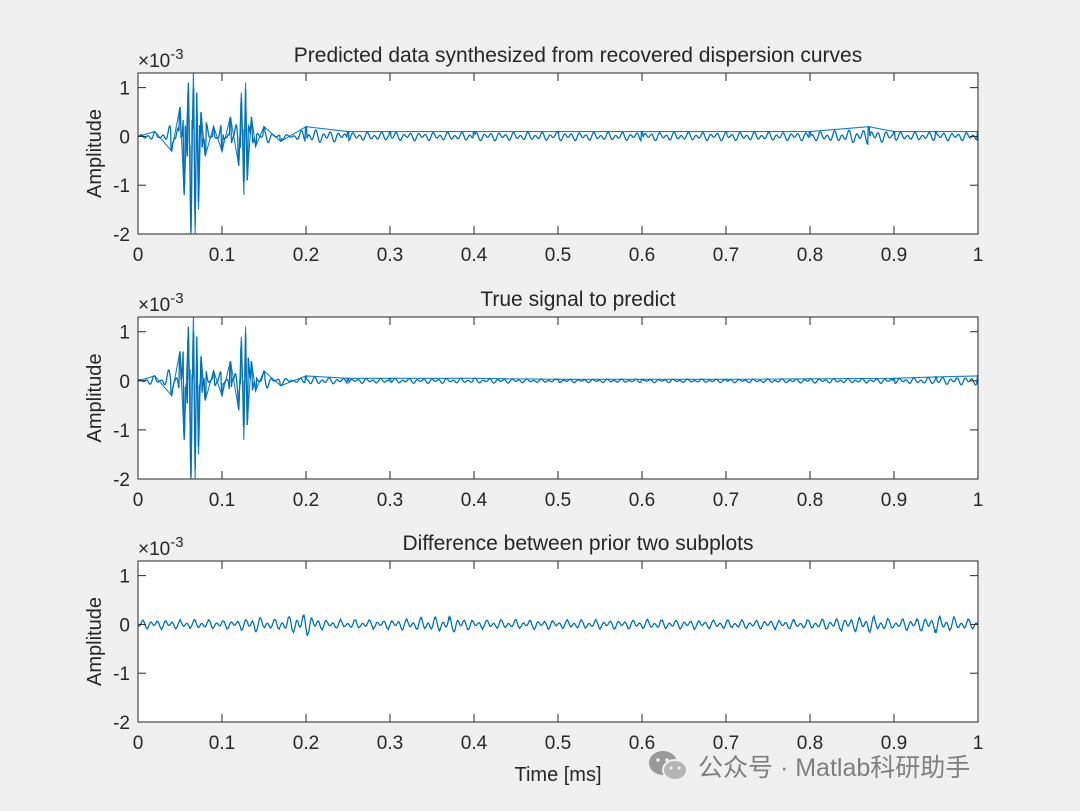 This screenshot has height=811, width=1080. I want to click on watermark: 公众号 · Matlab科研助手, so click(808, 766).